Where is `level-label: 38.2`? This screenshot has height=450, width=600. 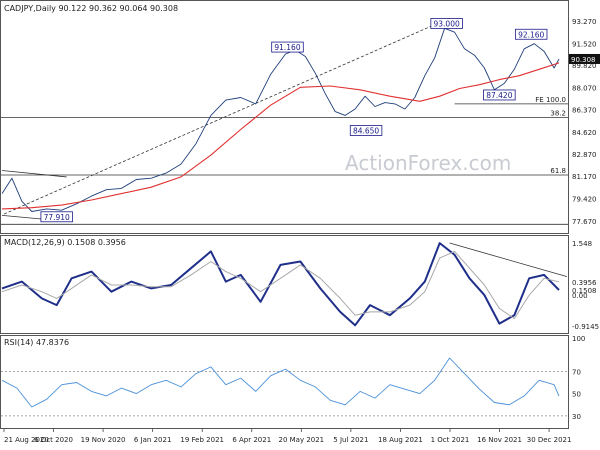 level-label: 38.2 is located at coordinates (558, 113).